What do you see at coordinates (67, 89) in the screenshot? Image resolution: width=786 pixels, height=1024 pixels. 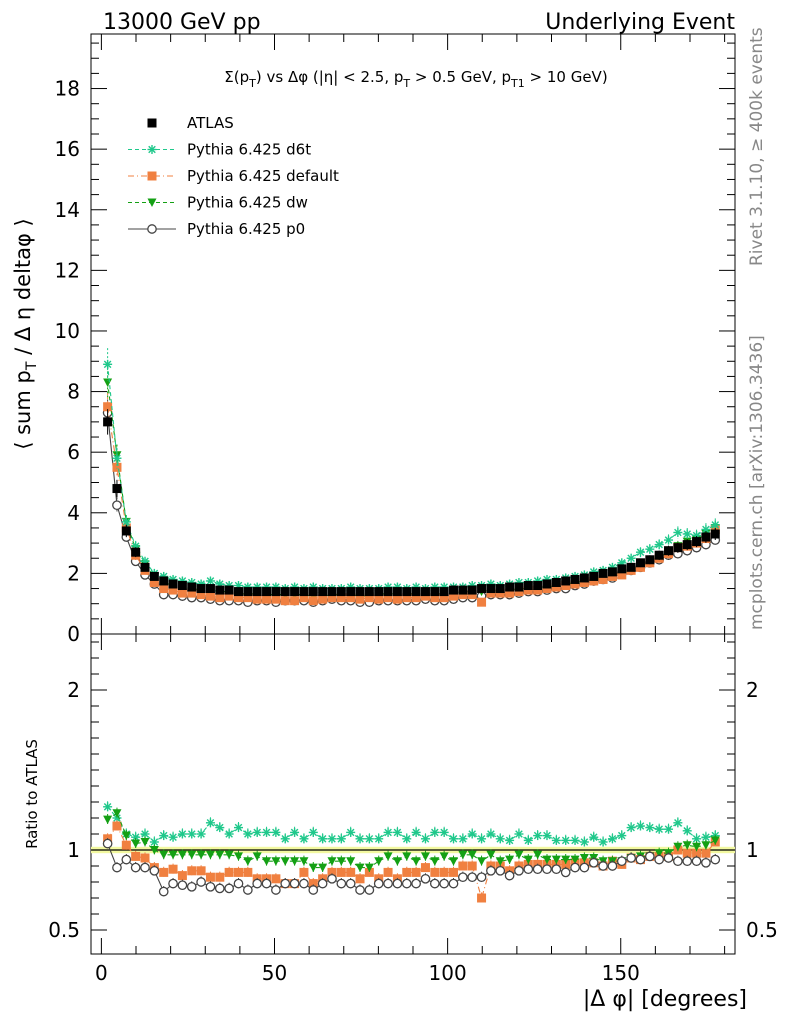 I see `y-tick-label: 18` at bounding box center [67, 89].